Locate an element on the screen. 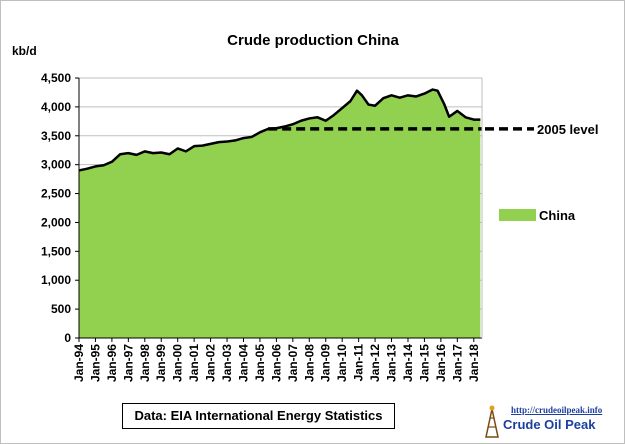  x-tick-label: Jan-04 is located at coordinates (243, 363).